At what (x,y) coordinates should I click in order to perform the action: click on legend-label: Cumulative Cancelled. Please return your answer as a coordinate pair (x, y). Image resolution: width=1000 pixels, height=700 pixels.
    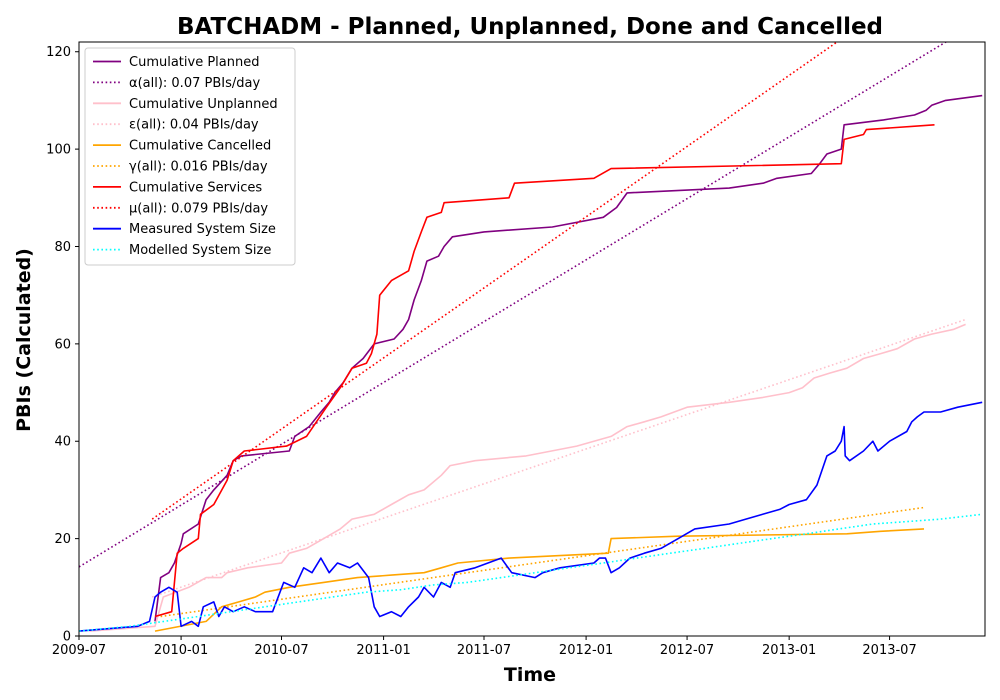
    Looking at the image, I should click on (200, 146).